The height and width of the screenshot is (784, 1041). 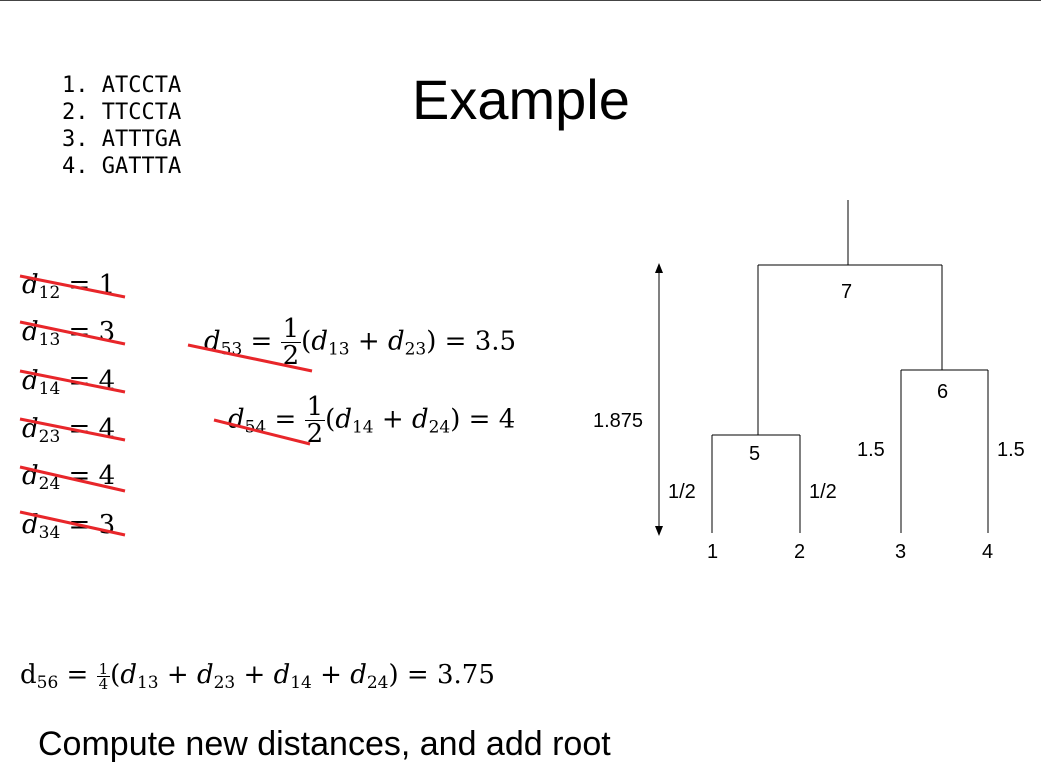 What do you see at coordinates (372, 420) in the screenshot?
I see `formula-d54: d54 = 1 2 (d14 + d24) = 4` at bounding box center [372, 420].